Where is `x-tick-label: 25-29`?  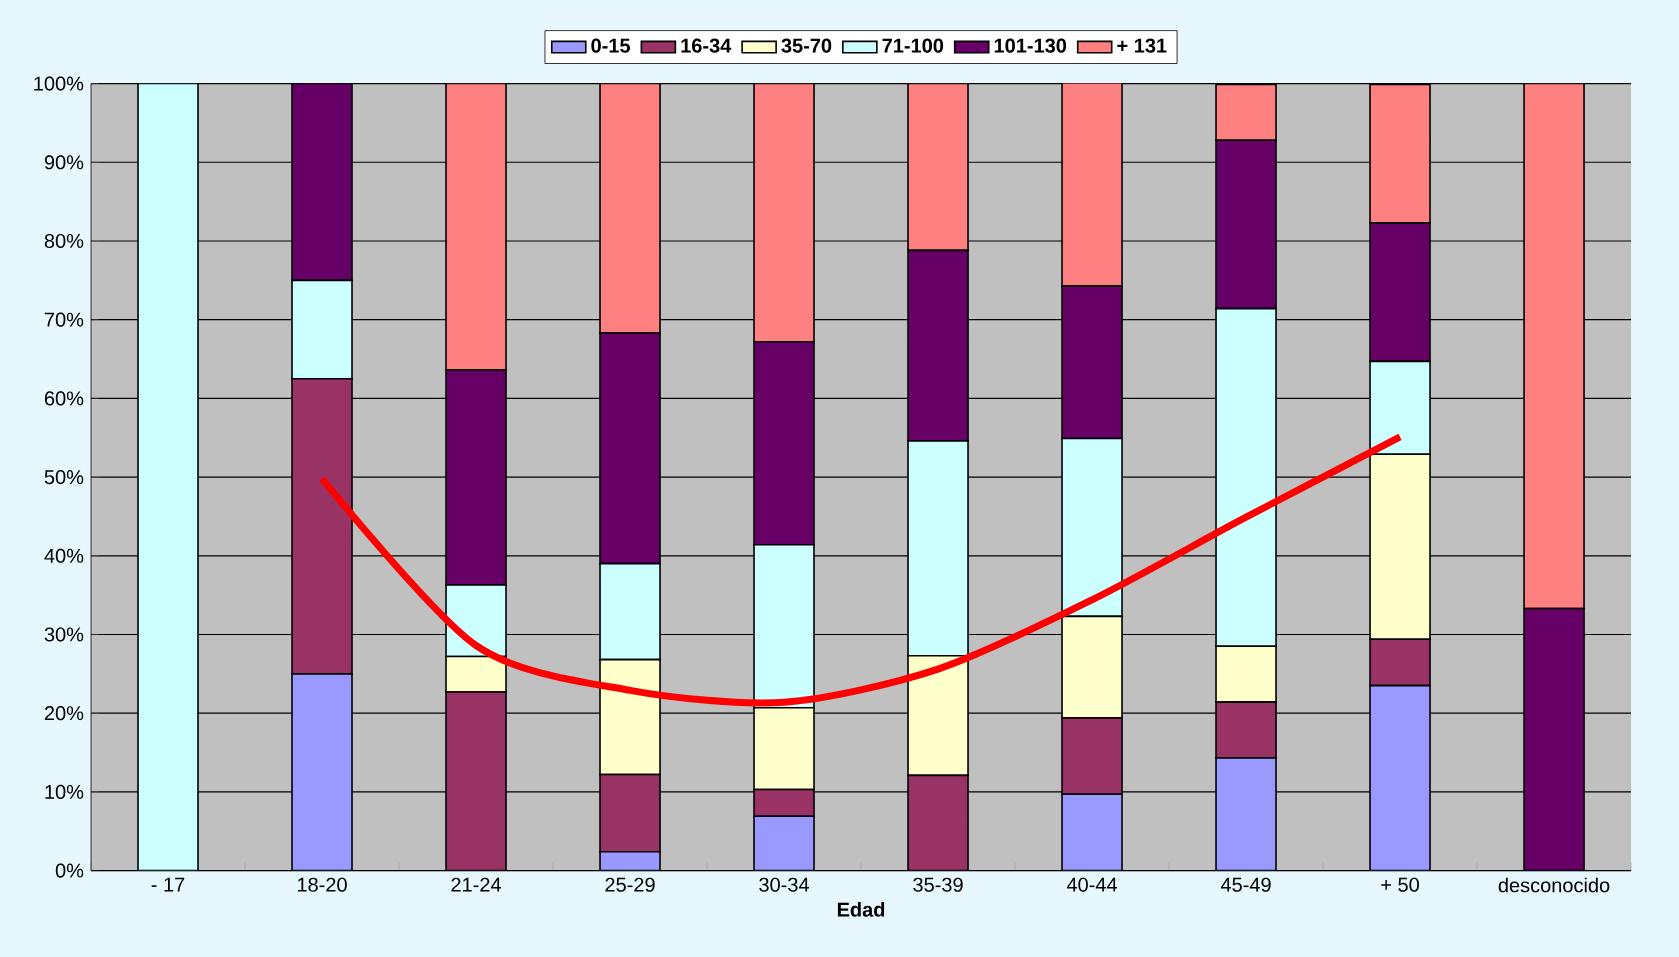
x-tick-label: 25-29 is located at coordinates (630, 884).